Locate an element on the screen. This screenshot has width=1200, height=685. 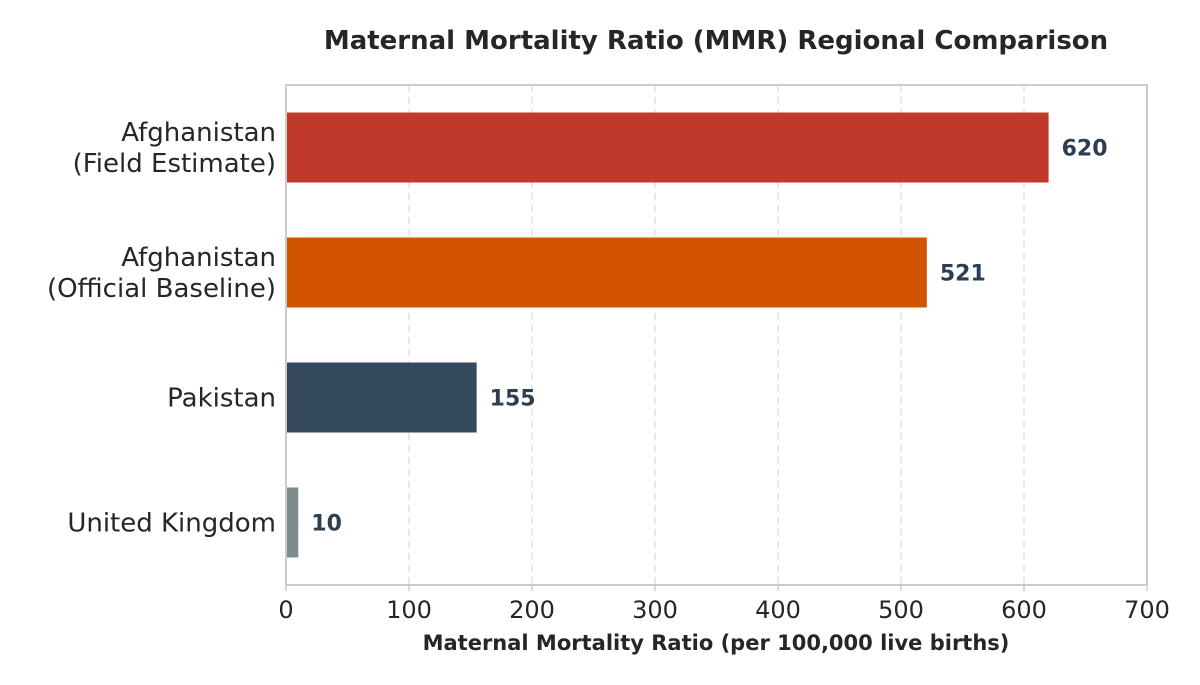
bar-value-label: 155 is located at coordinates (513, 399).